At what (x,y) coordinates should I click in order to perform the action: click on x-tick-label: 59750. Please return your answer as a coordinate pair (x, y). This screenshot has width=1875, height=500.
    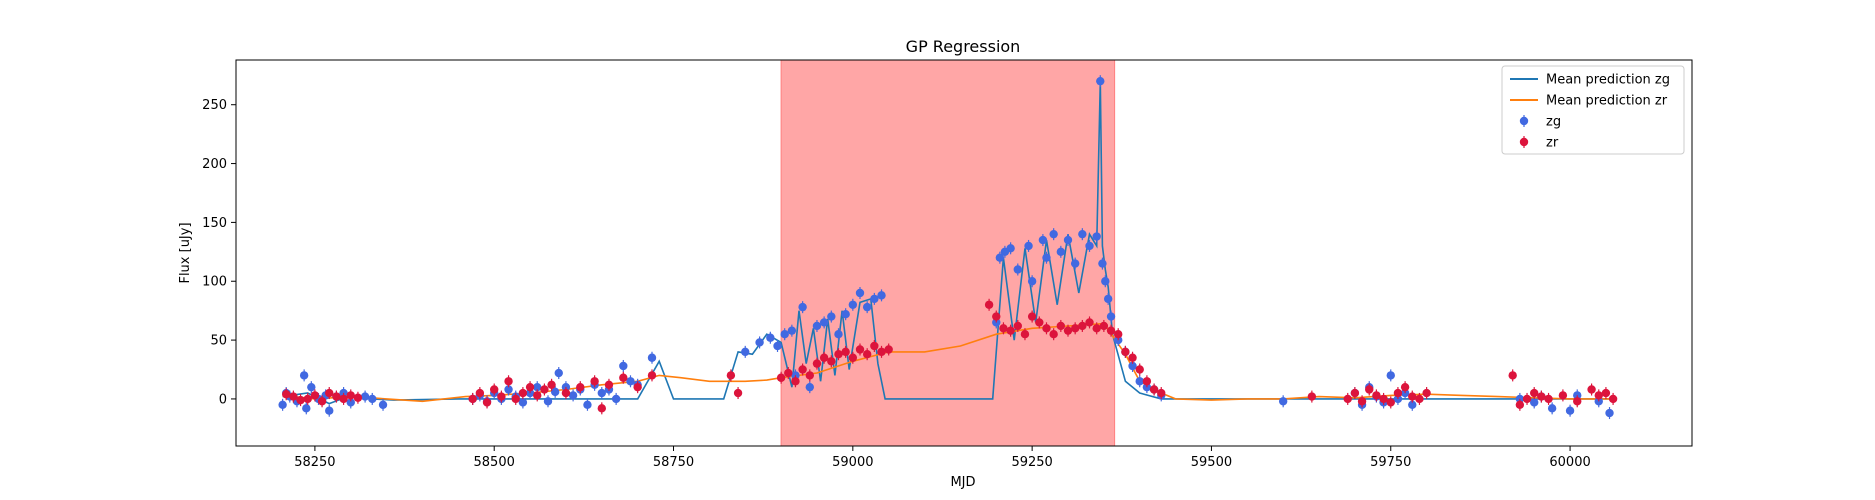
    Looking at the image, I should click on (1390, 462).